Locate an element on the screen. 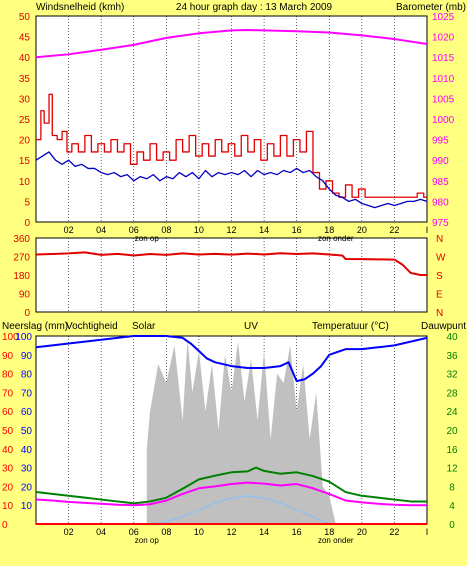 The image size is (467, 566). barometer-y-tick-label: 995 is located at coordinates (440, 141).